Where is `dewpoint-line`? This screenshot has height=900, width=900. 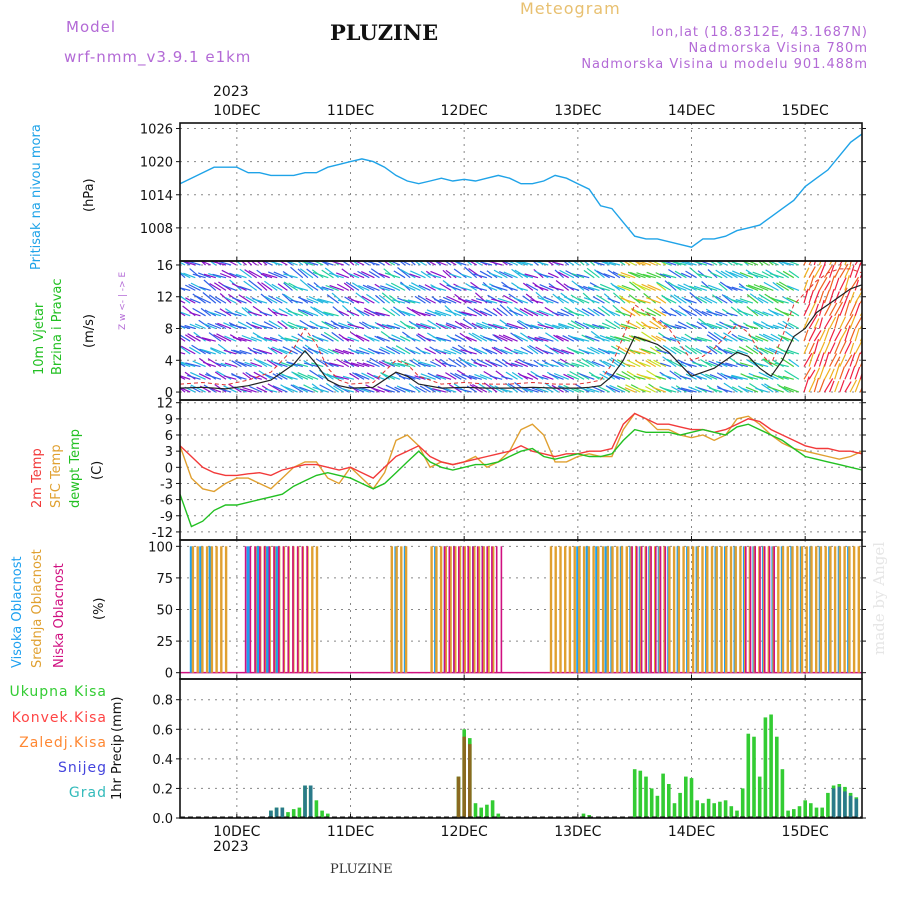 dewpoint-line is located at coordinates (521, 475).